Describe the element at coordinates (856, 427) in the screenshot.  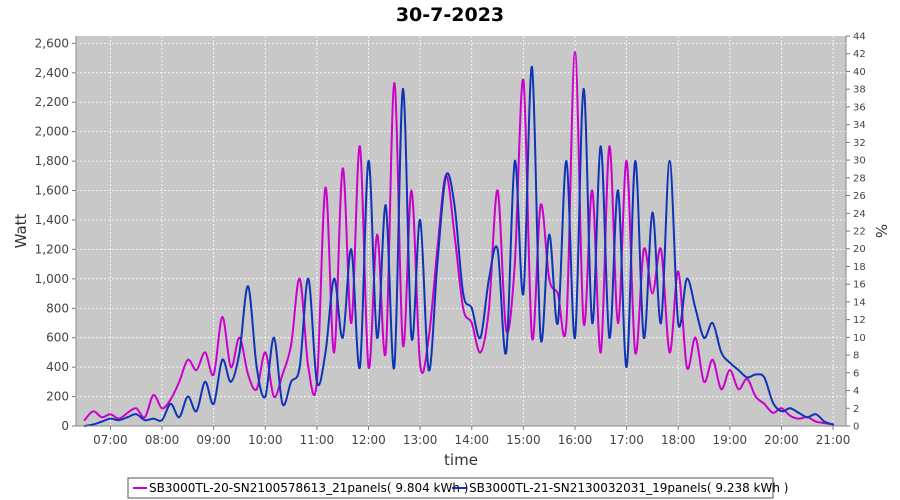
I see `y2-tick-label: 0` at that location.